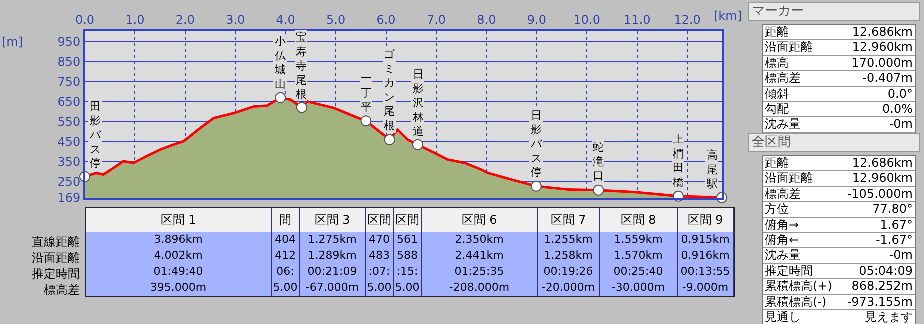 This screenshot has width=924, height=324. What do you see at coordinates (69, 102) in the screenshot?
I see `y-tick-label: 650` at bounding box center [69, 102].